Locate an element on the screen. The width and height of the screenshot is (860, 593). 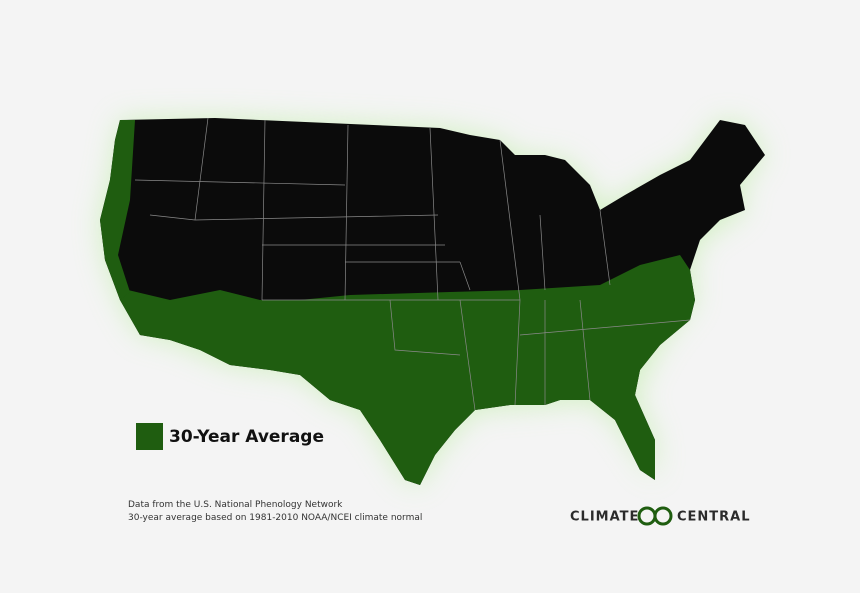
west-coast-region is located at coordinates (117, 210).